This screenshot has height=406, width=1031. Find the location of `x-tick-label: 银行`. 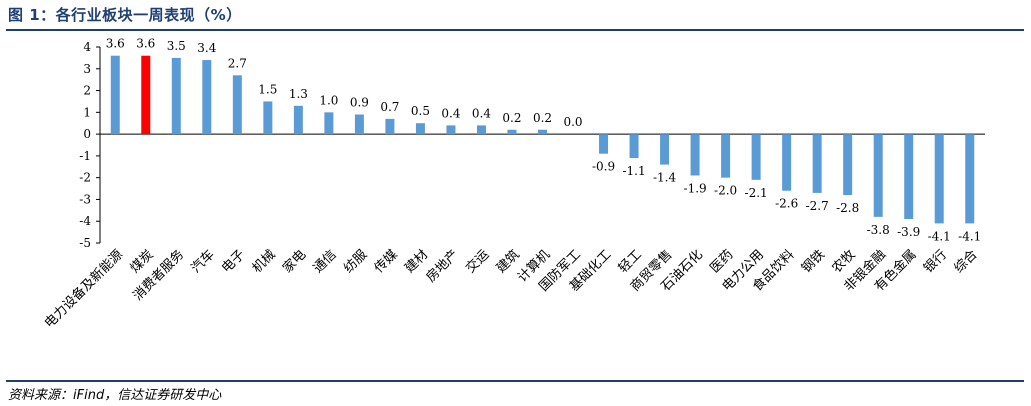

x-tick-label: 银行 is located at coordinates (935, 261).